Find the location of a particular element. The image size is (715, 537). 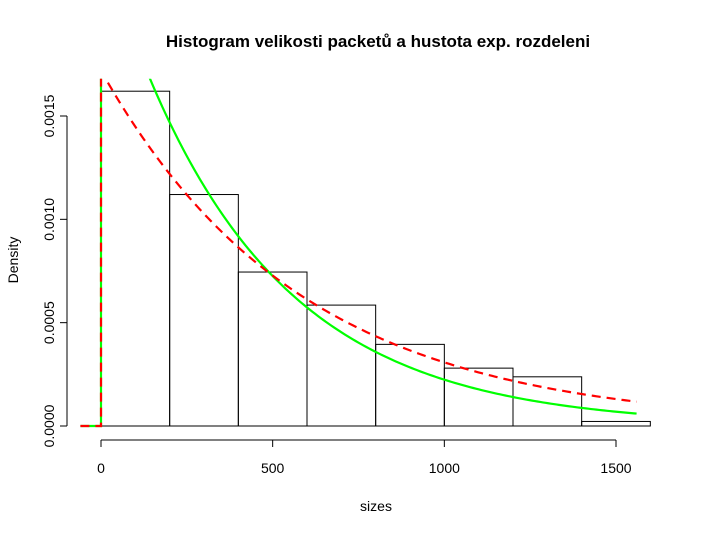

y-tick-label: 0.0015 is located at coordinates (49, 115).